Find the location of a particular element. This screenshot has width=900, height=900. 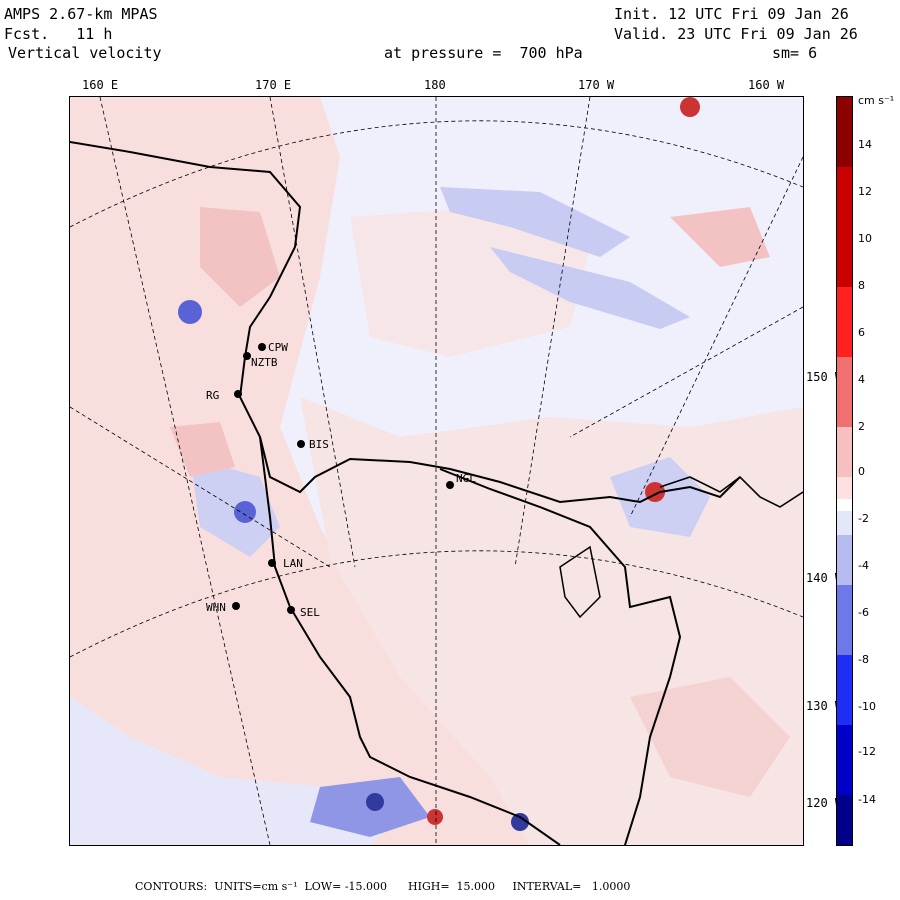

colorbar-seg-pos-low is located at coordinates (844, 392).